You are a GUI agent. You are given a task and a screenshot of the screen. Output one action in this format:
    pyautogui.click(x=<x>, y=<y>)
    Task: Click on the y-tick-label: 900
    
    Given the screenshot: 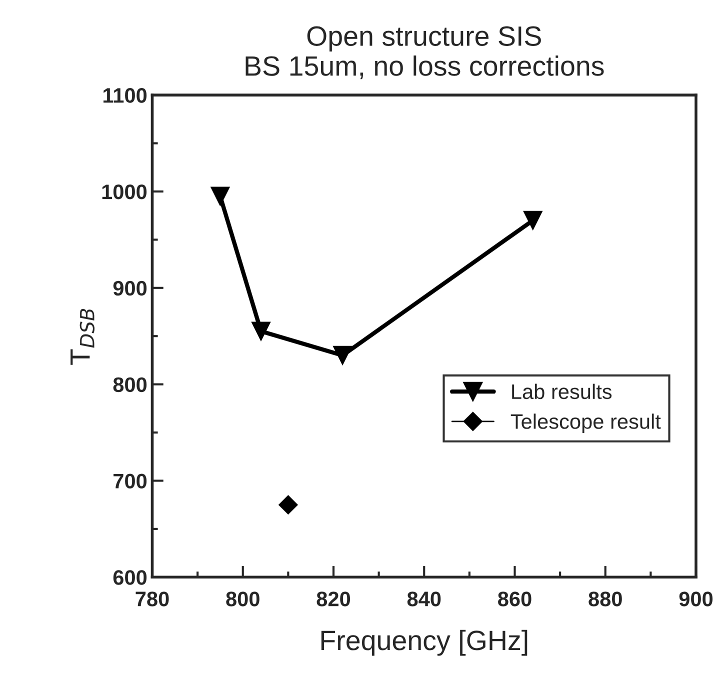 What is the action you would take?
    pyautogui.click(x=130, y=288)
    